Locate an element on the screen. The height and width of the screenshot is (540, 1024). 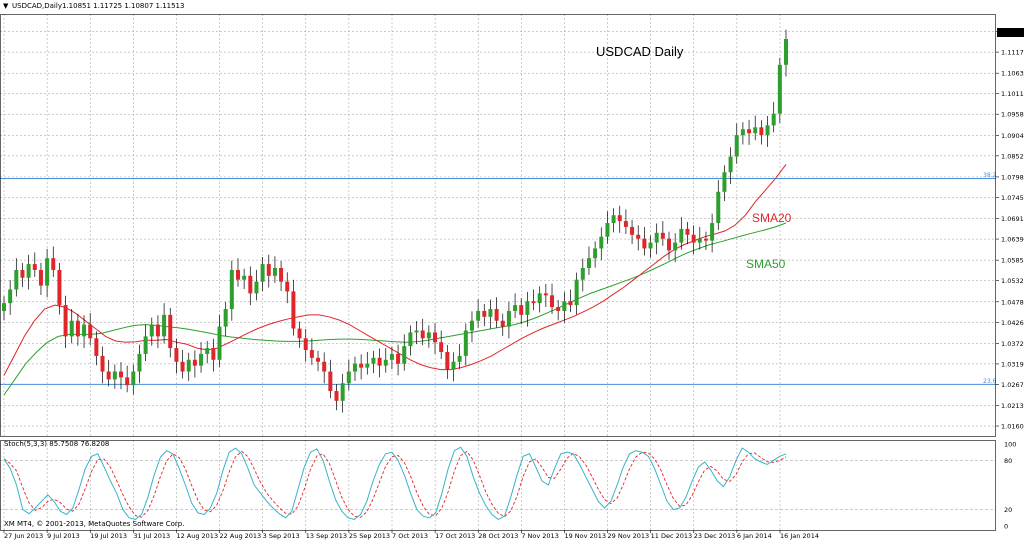
y-tick-label: 1.02130 is located at coordinates (1012, 406).